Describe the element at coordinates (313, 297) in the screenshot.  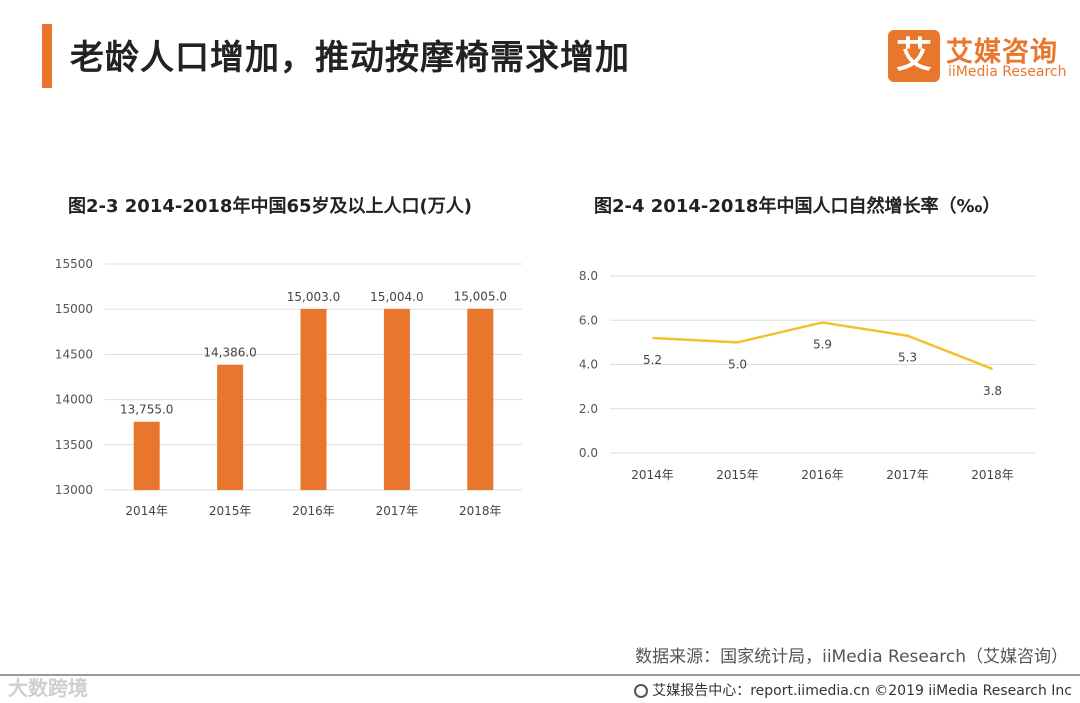
I see `bar-data-label: 15,003.0` at that location.